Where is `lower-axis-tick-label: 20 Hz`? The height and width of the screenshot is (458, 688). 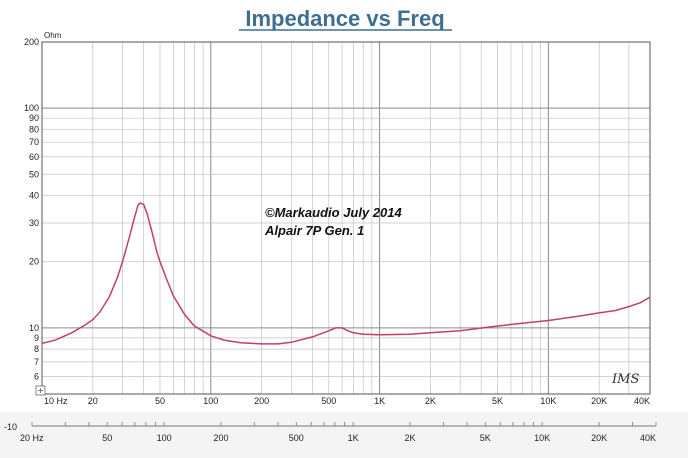
lower-axis-tick-label: 20 Hz is located at coordinates (32, 438).